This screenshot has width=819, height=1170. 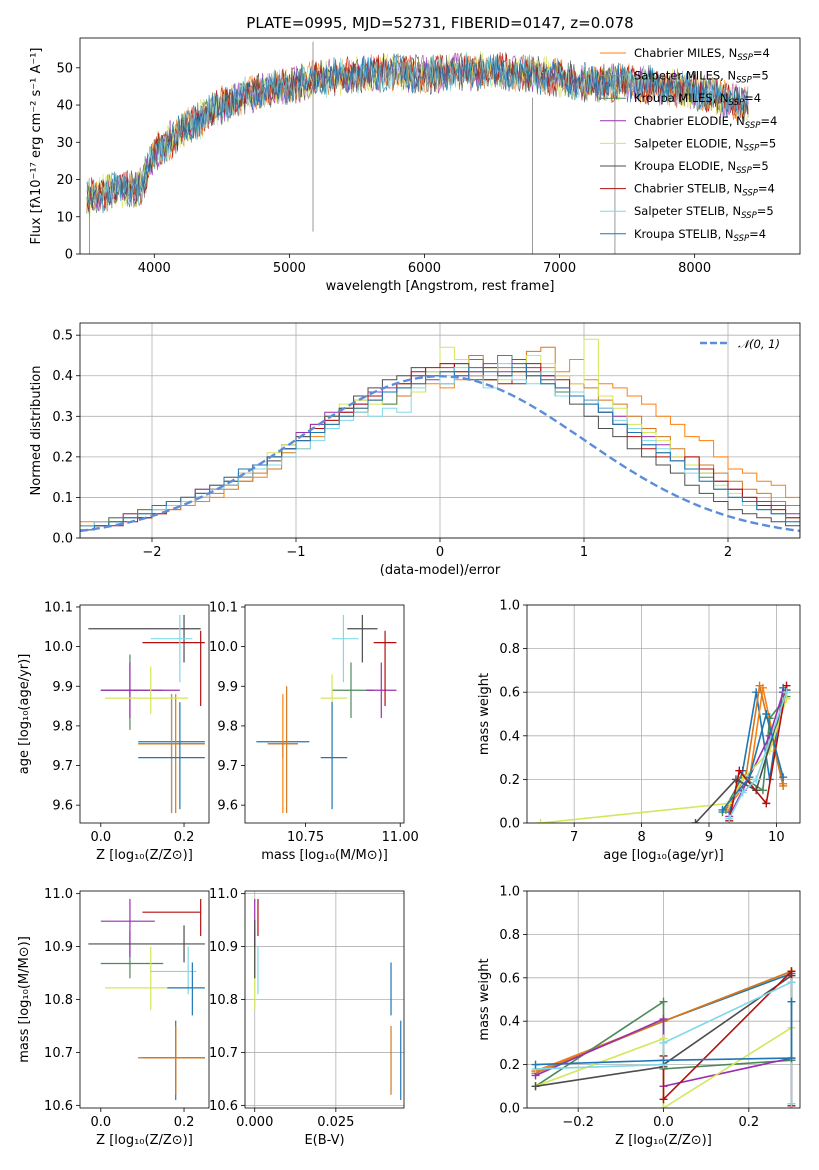 I want to click on x-tick-label: −2, so click(x=151, y=552).